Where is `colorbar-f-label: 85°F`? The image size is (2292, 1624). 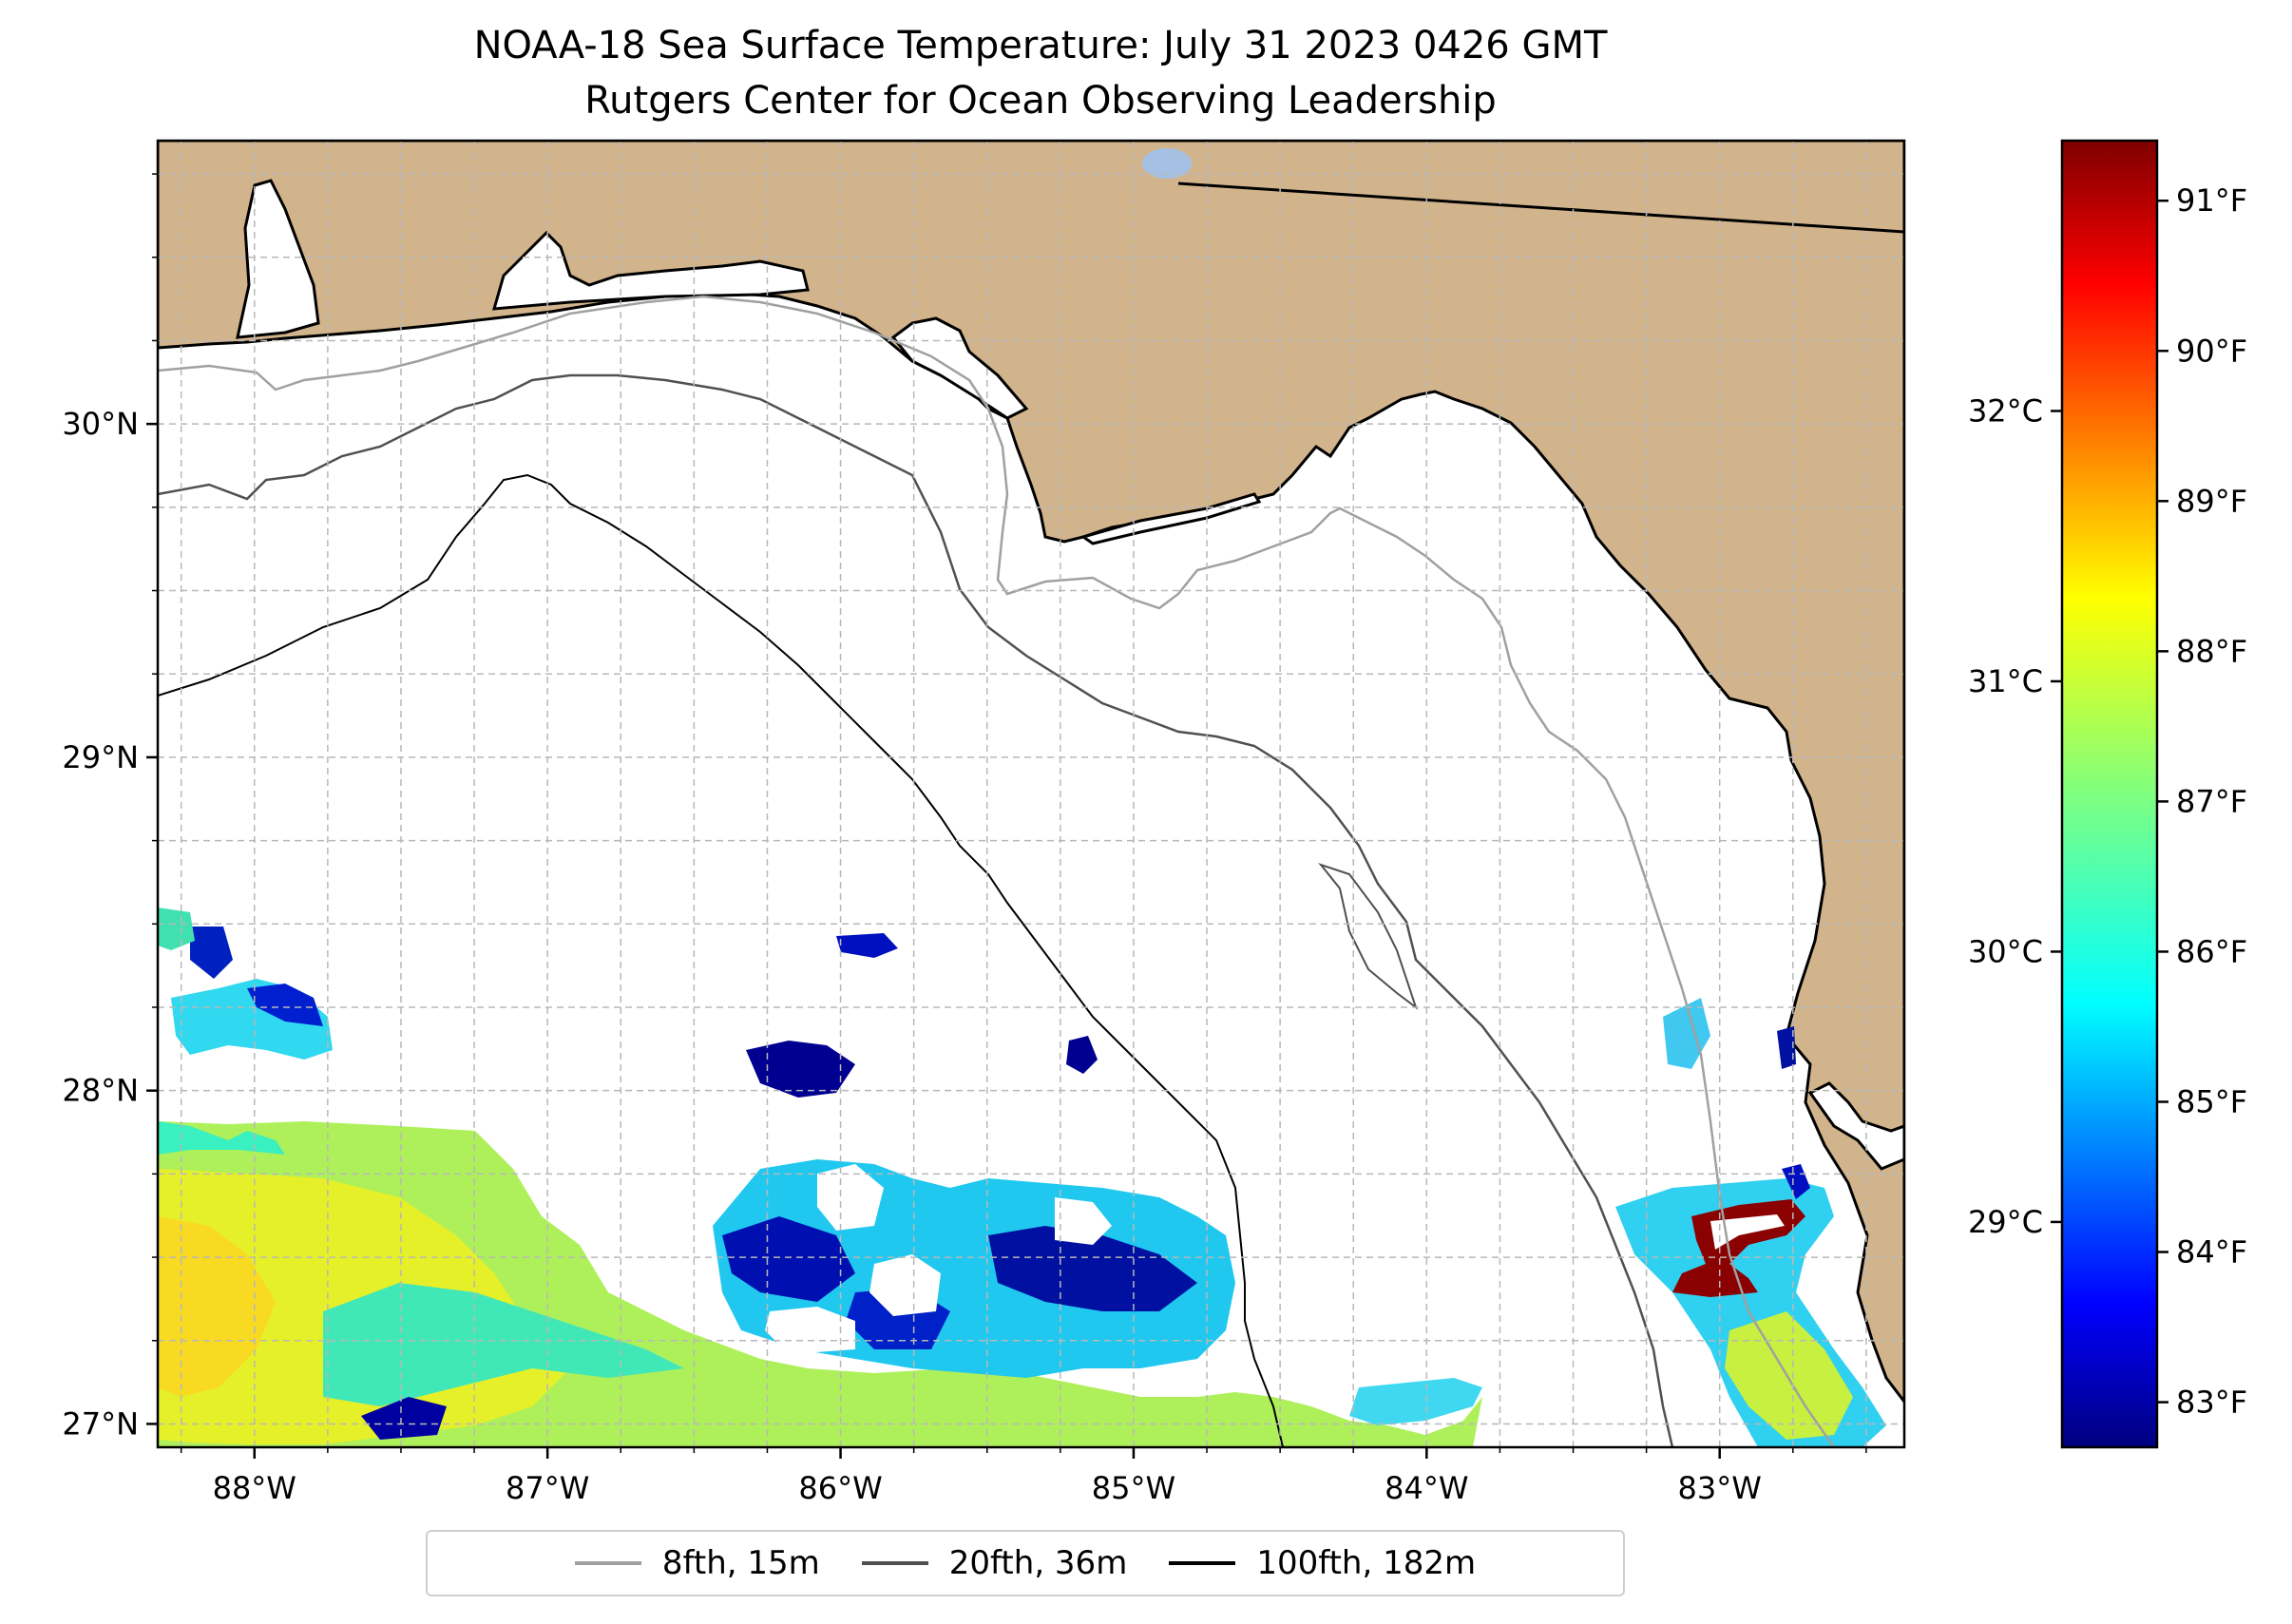
colorbar-f-label: 85°F is located at coordinates (2211, 1101).